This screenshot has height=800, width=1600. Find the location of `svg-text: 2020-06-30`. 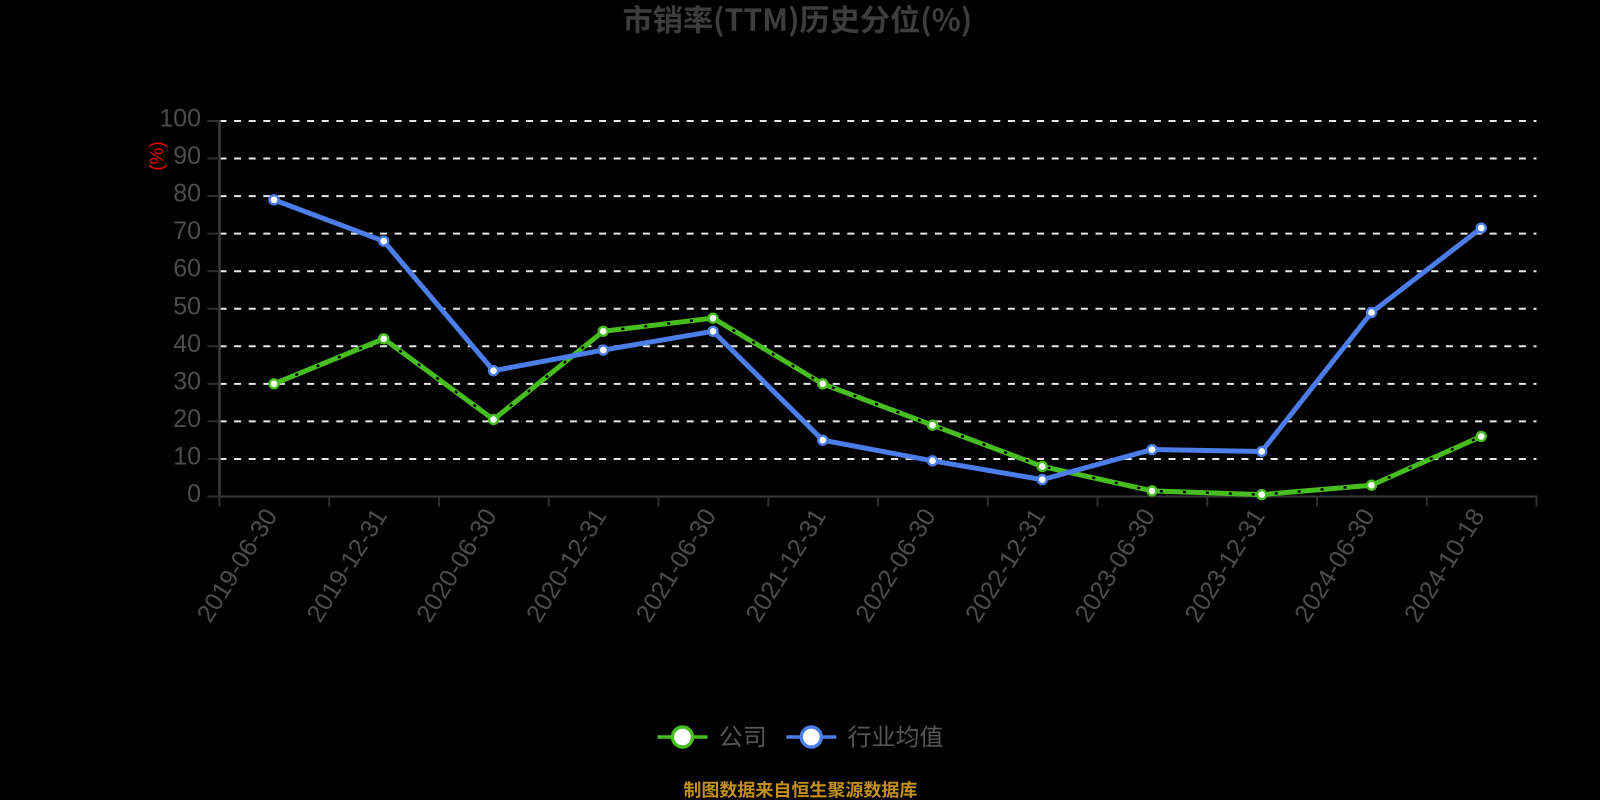

svg-text: 2020-06-30 is located at coordinates (457, 565).